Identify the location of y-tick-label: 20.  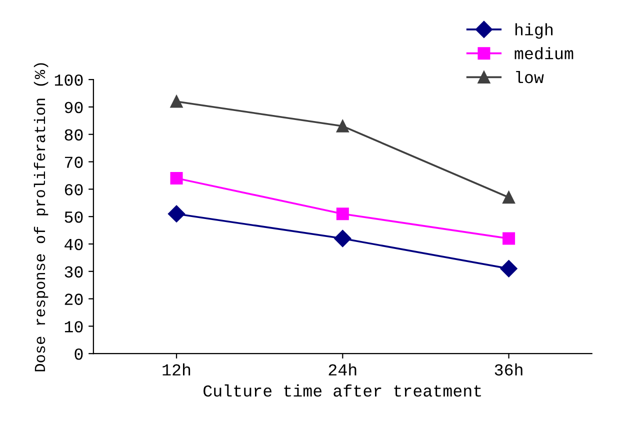
(73, 299).